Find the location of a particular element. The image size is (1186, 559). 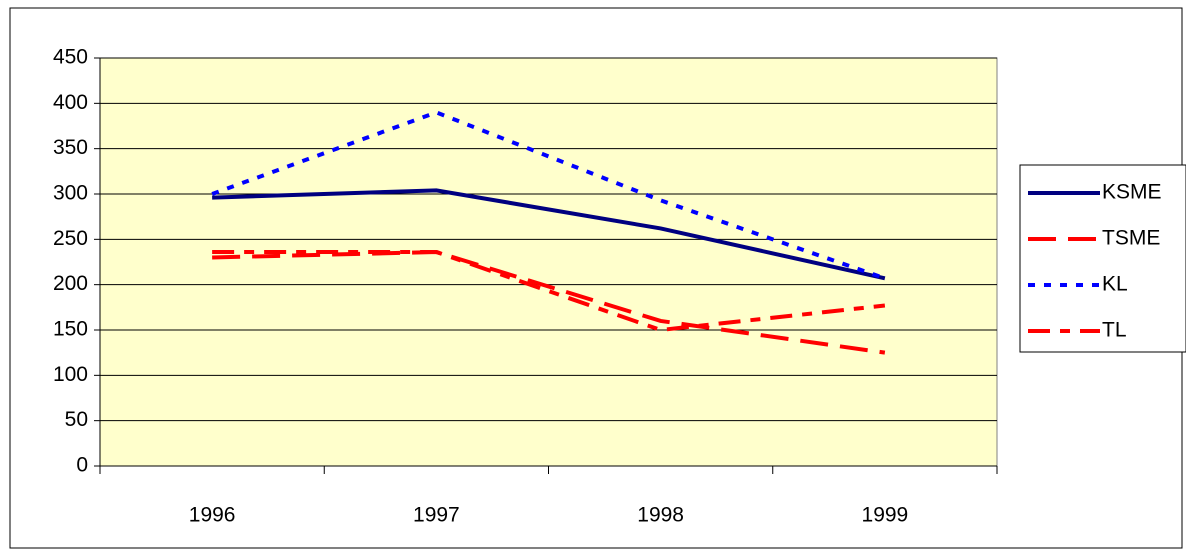

y-tick-label: 150 is located at coordinates (70, 329).